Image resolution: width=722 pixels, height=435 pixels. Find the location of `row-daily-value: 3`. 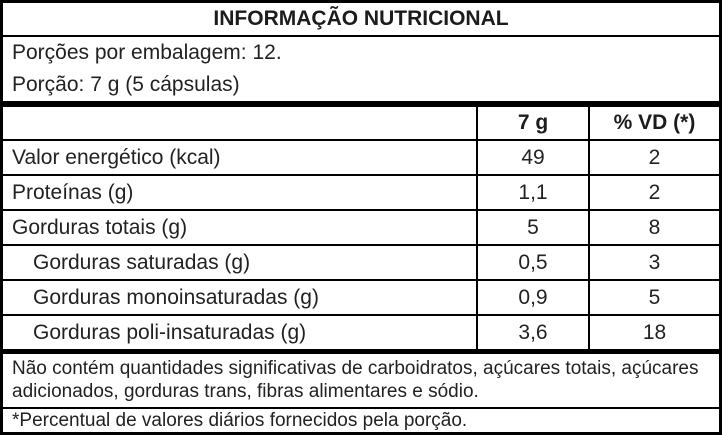

row-daily-value: 3 is located at coordinates (653, 262).